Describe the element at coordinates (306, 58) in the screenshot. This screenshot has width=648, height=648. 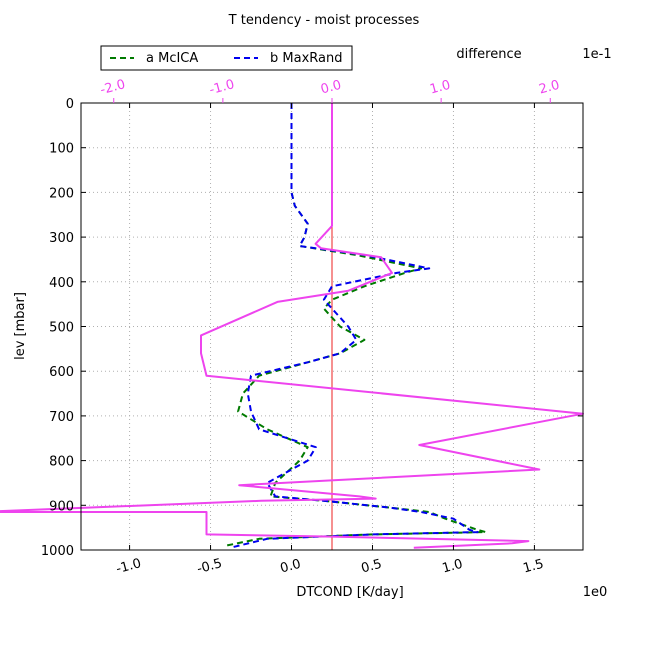
I see `legend-label-maxrand: b MaxRand` at that location.